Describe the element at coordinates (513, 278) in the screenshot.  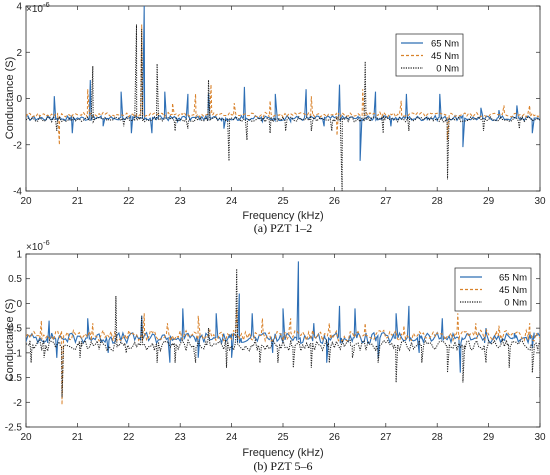
I see `chart-b-legend-label: 65 Nm` at that location.